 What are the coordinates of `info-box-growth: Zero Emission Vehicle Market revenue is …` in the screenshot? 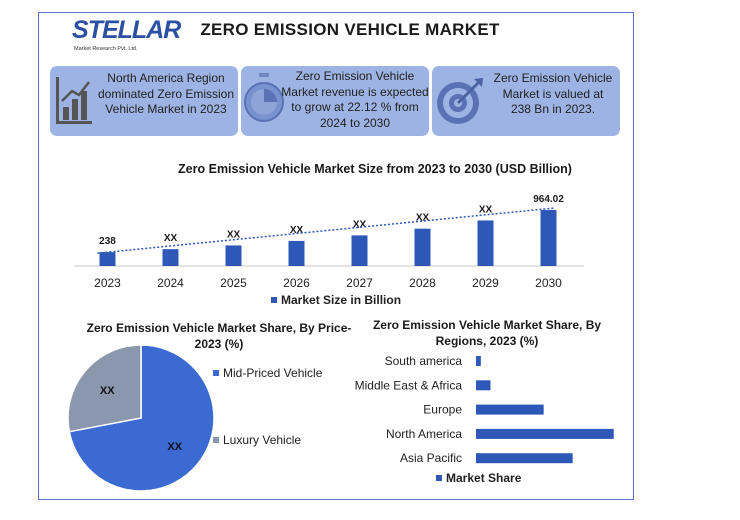 It's located at (335, 101).